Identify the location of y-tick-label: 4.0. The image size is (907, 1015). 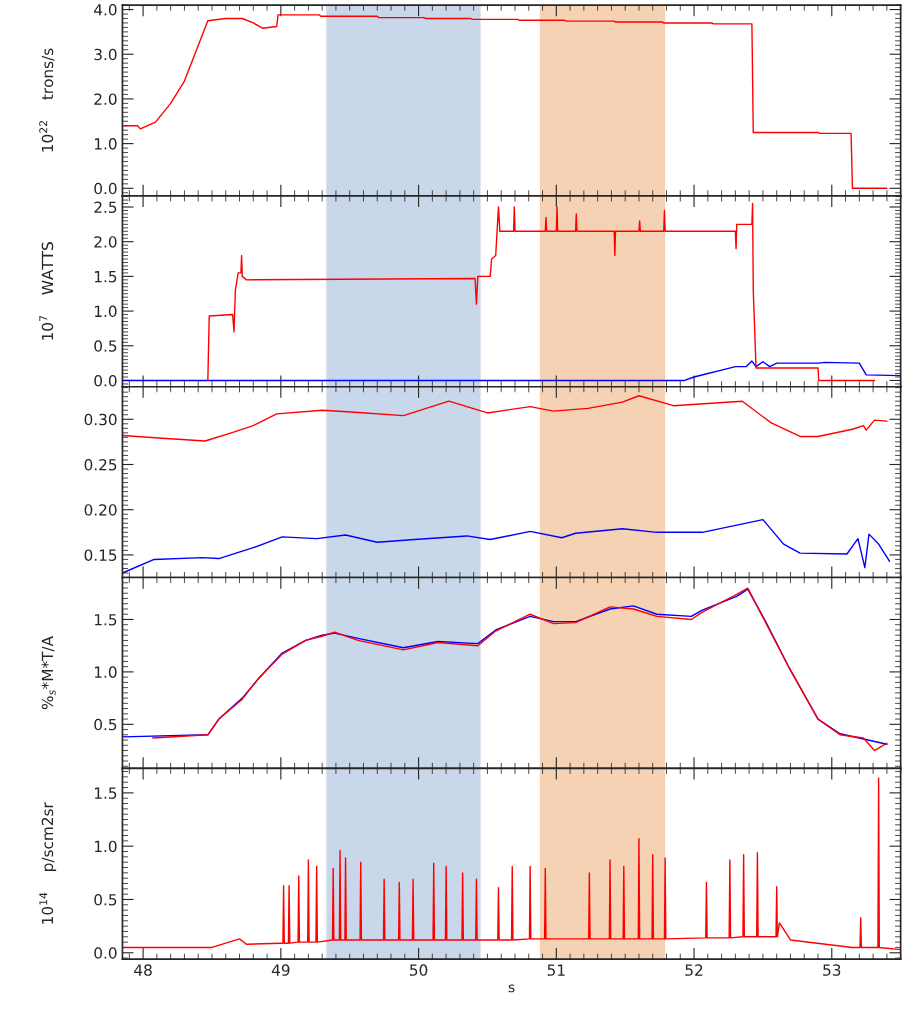
(105, 10).